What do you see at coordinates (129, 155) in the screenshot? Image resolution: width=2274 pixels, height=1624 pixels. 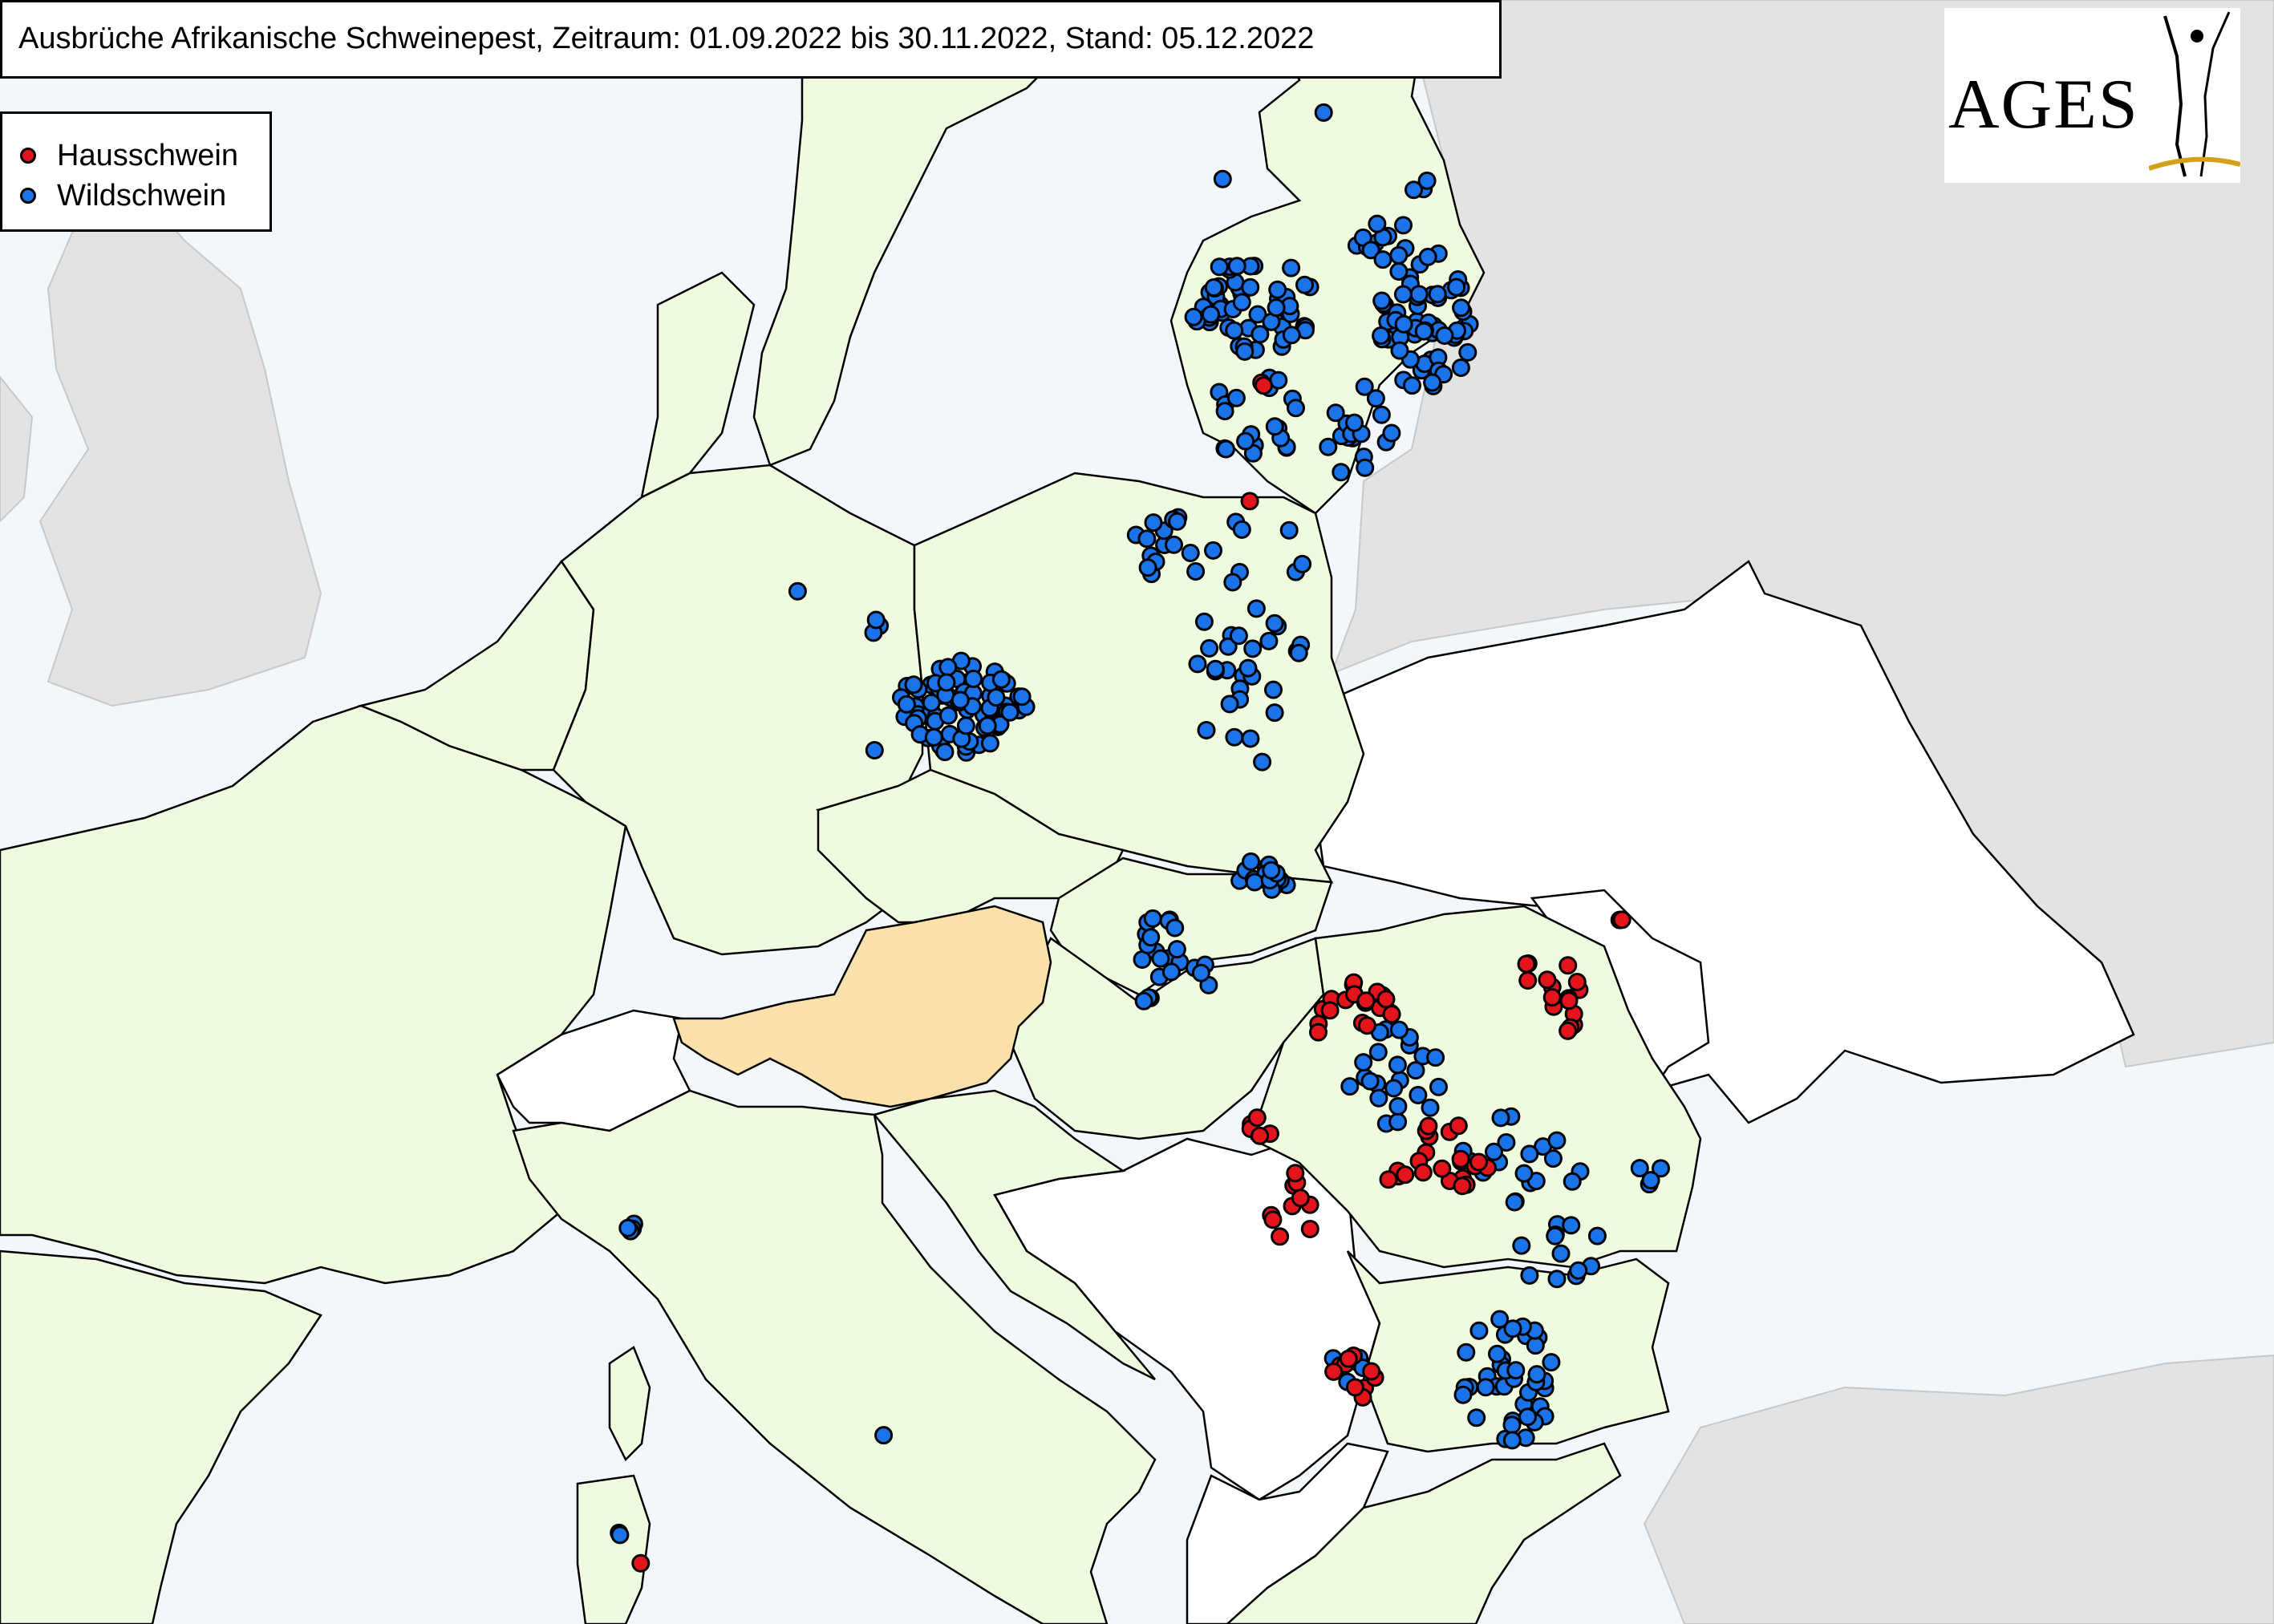 I see `legend-entry-domestic: Hausschwein` at bounding box center [129, 155].